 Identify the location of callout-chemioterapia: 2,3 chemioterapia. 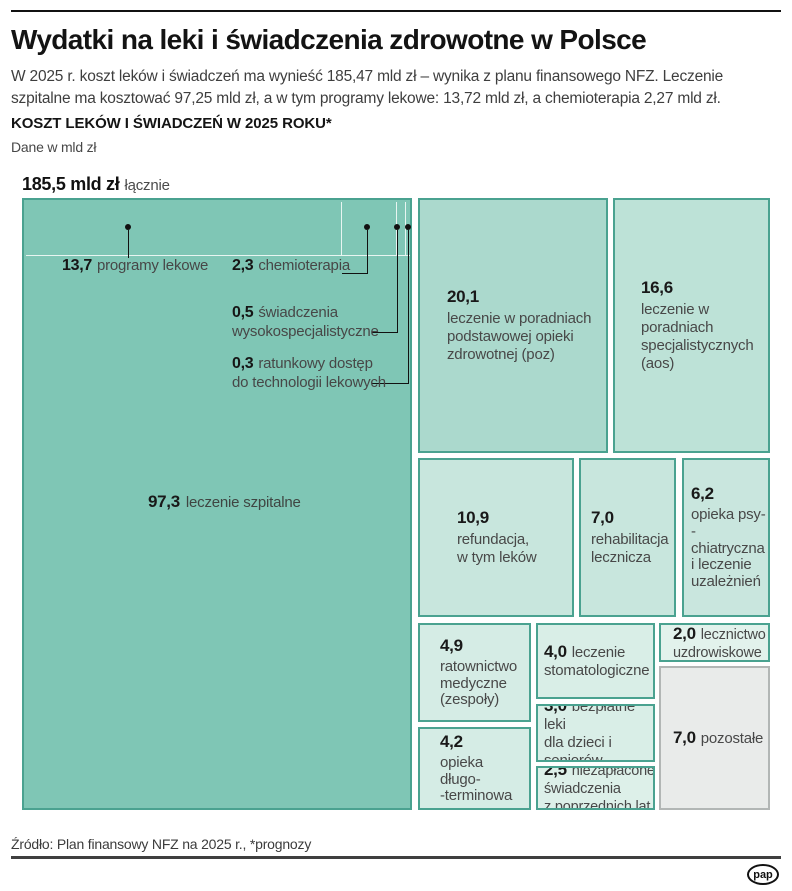
(291, 265).